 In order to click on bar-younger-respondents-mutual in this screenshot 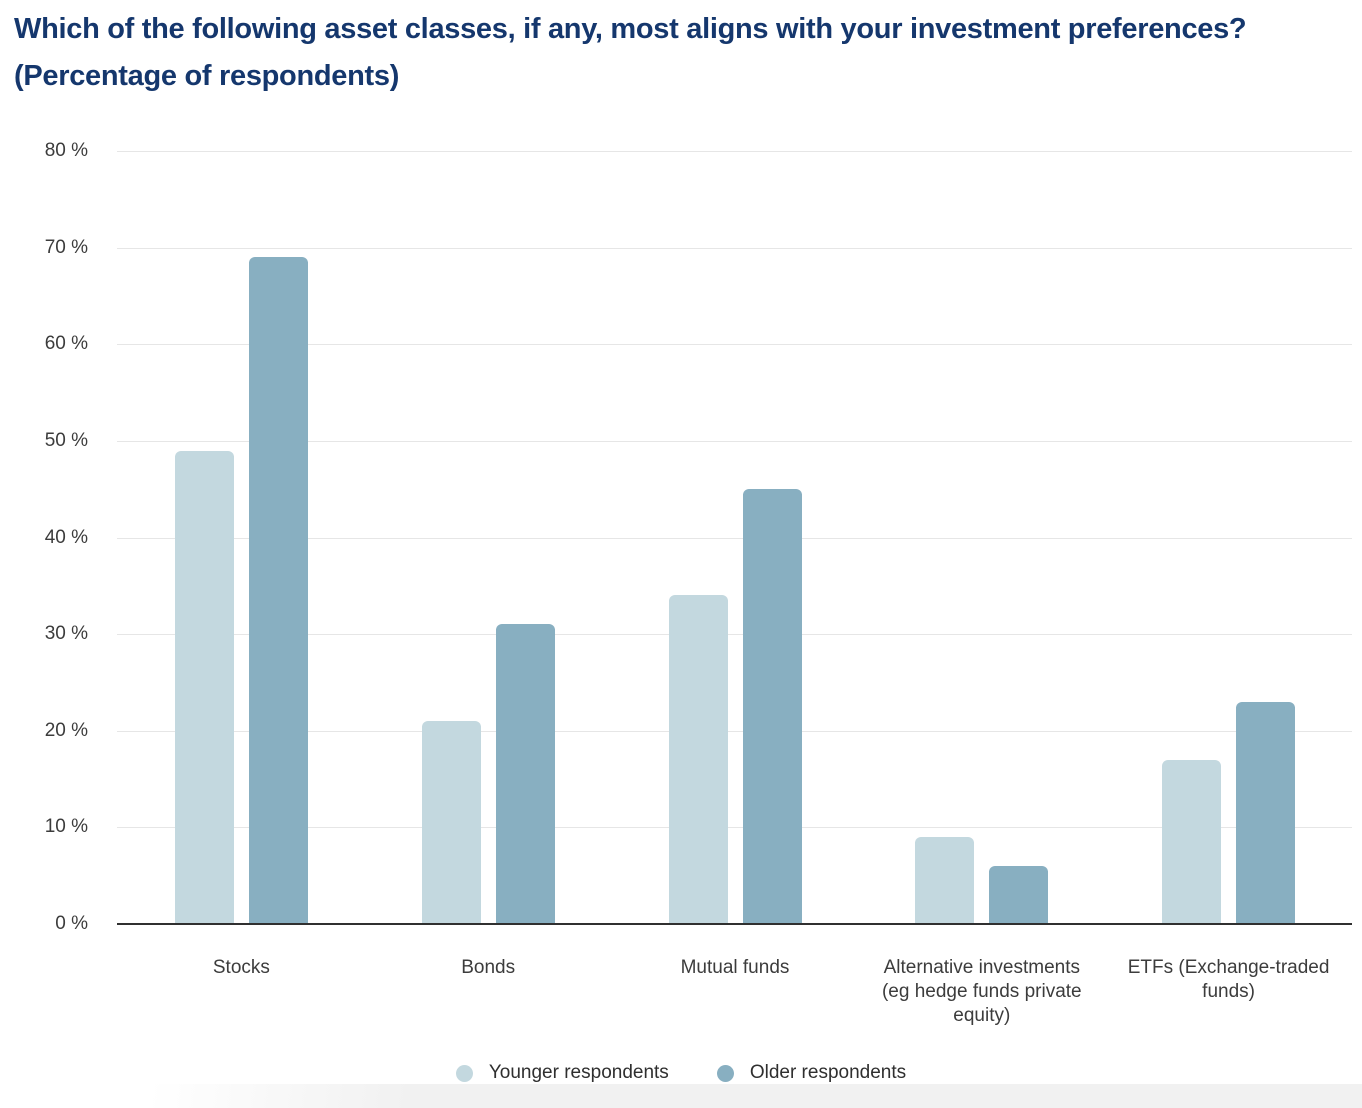, I will do `click(698, 759)`.